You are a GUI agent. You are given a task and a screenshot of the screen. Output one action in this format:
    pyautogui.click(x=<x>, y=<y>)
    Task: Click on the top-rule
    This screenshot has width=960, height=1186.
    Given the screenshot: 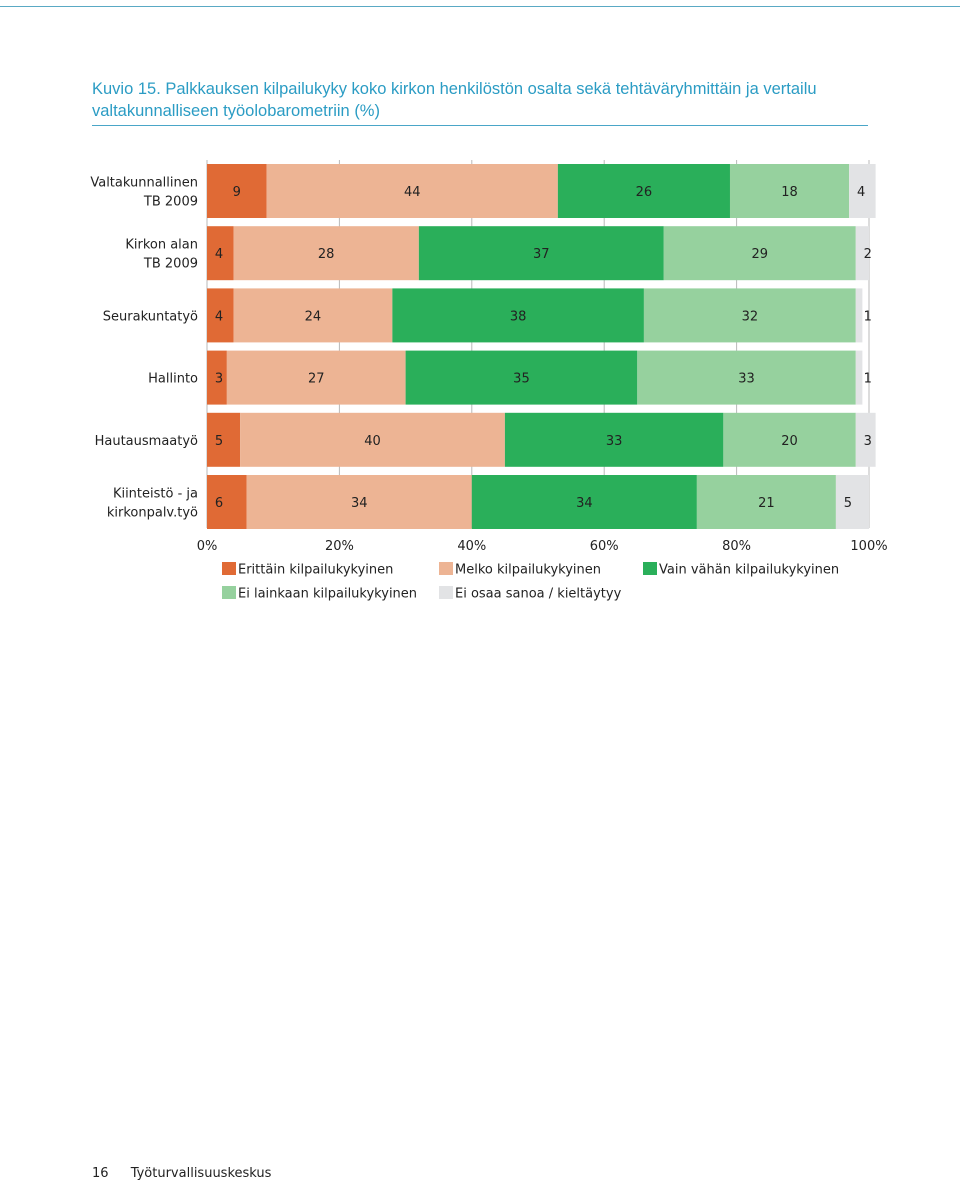 What is the action you would take?
    pyautogui.click(x=480, y=6)
    